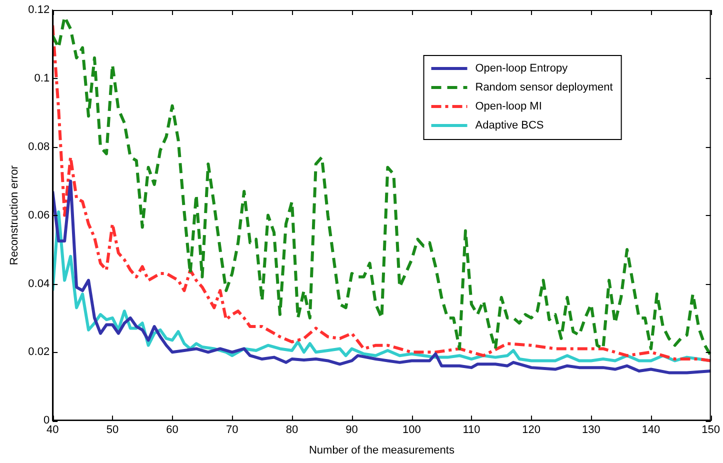 The image size is (723, 463). What do you see at coordinates (521, 68) in the screenshot?
I see `legend-label: Open-loop Entropy` at bounding box center [521, 68].